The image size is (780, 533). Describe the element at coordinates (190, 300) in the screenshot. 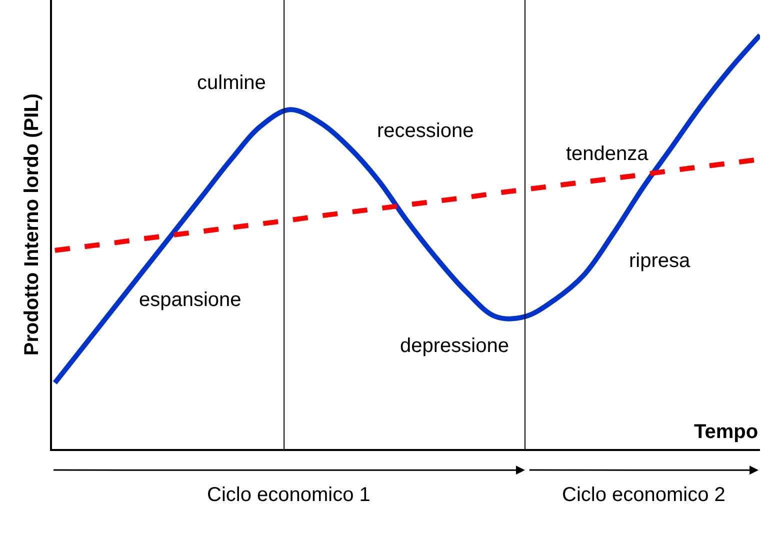

I see `annotation: espansione` at that location.